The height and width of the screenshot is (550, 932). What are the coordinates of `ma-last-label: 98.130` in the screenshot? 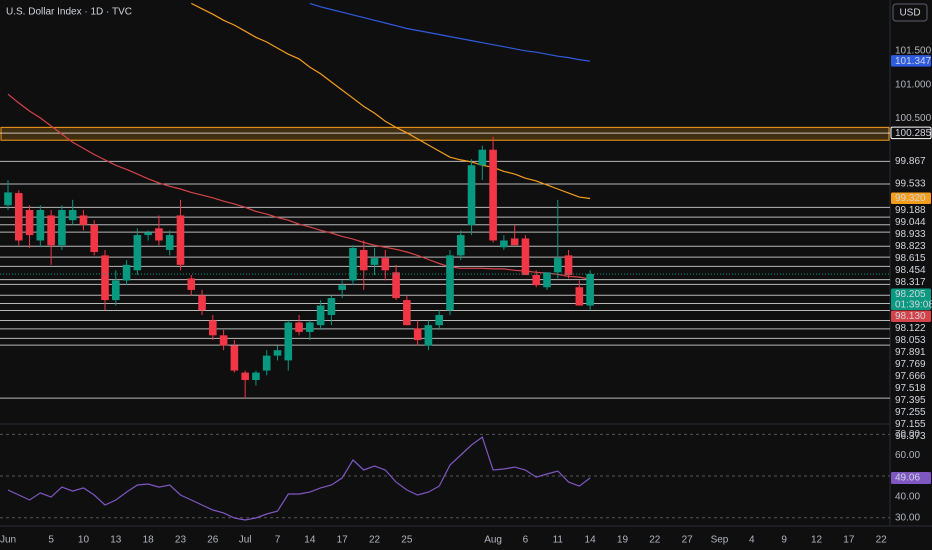 It's located at (910, 316).